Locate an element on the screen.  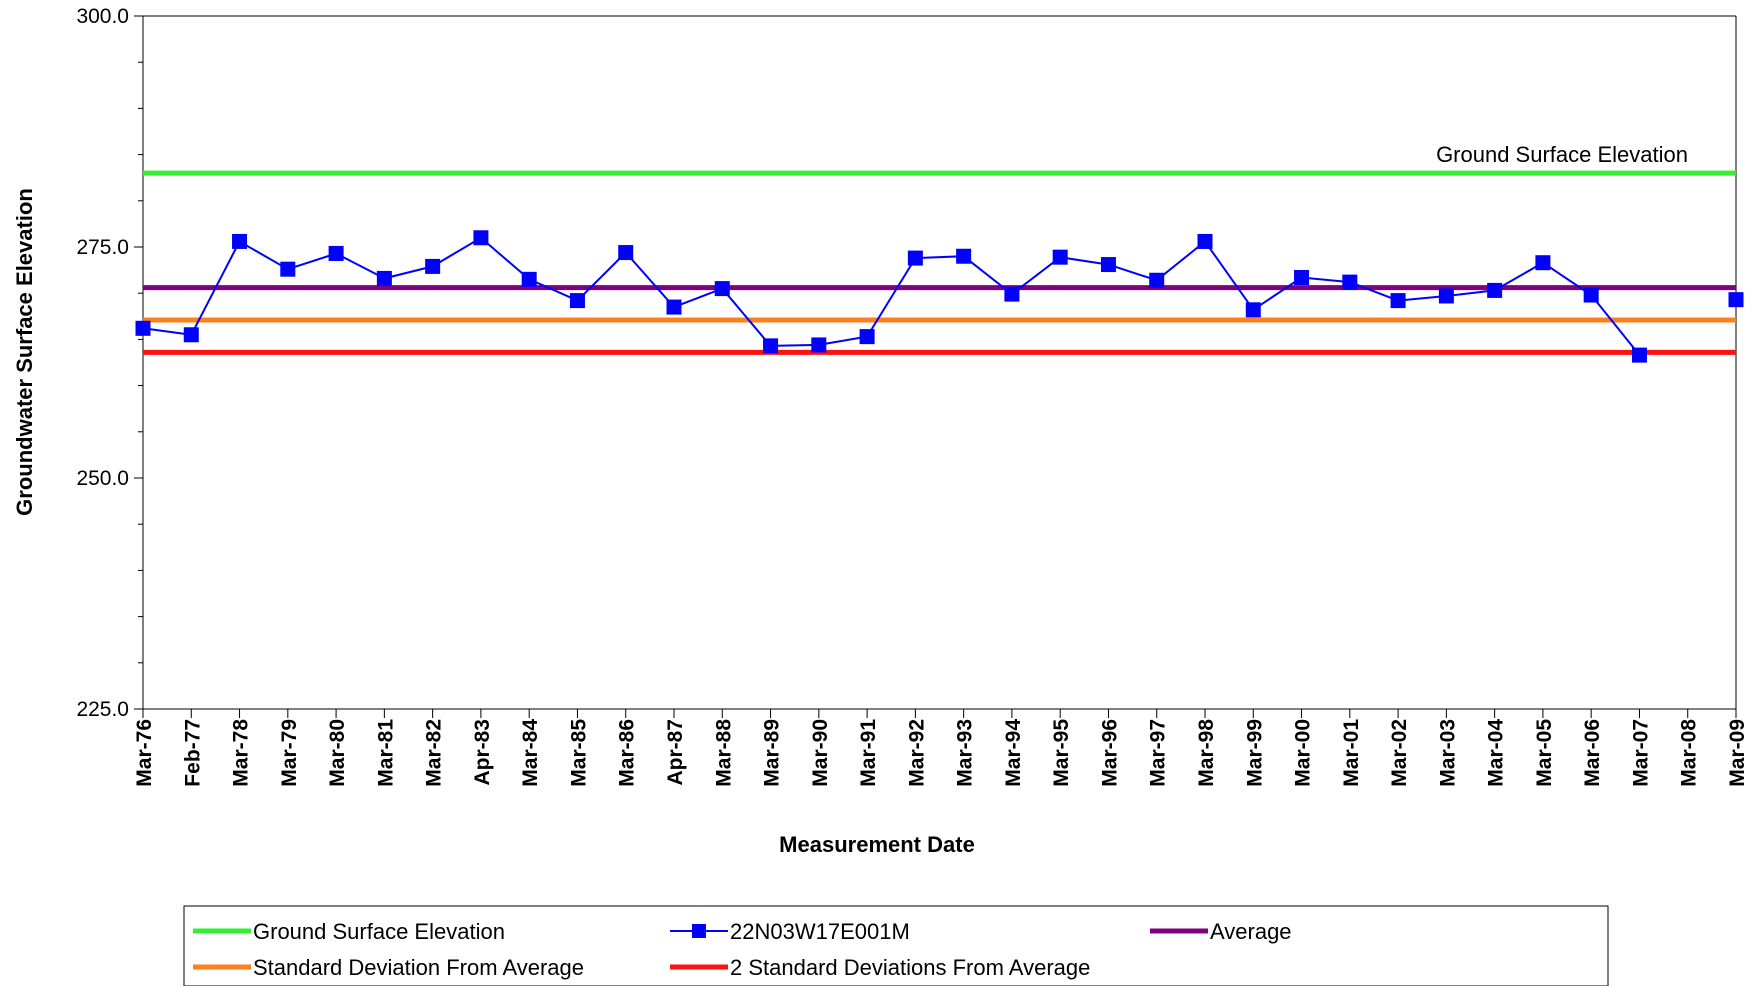
x-tick-label: Mar-78 is located at coordinates (241, 753).